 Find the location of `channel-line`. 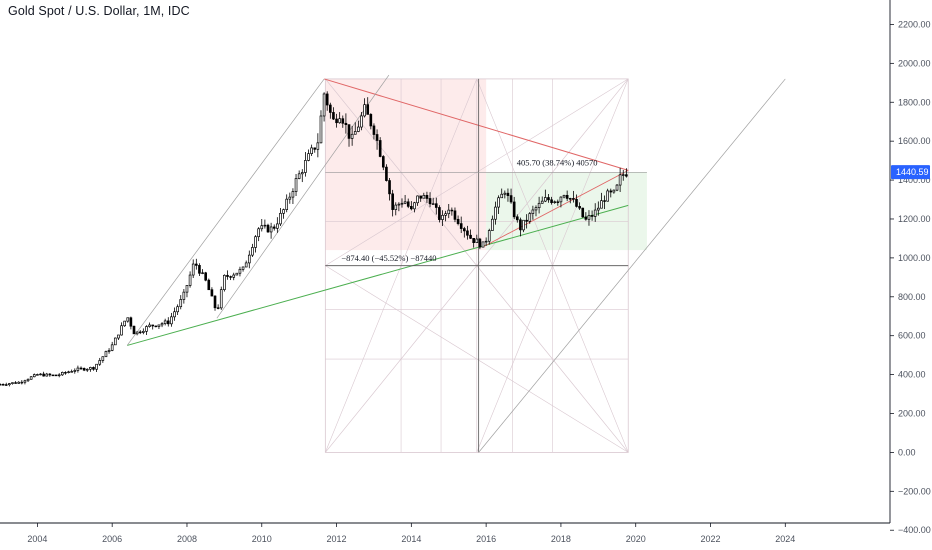

channel-line is located at coordinates (225, 212).